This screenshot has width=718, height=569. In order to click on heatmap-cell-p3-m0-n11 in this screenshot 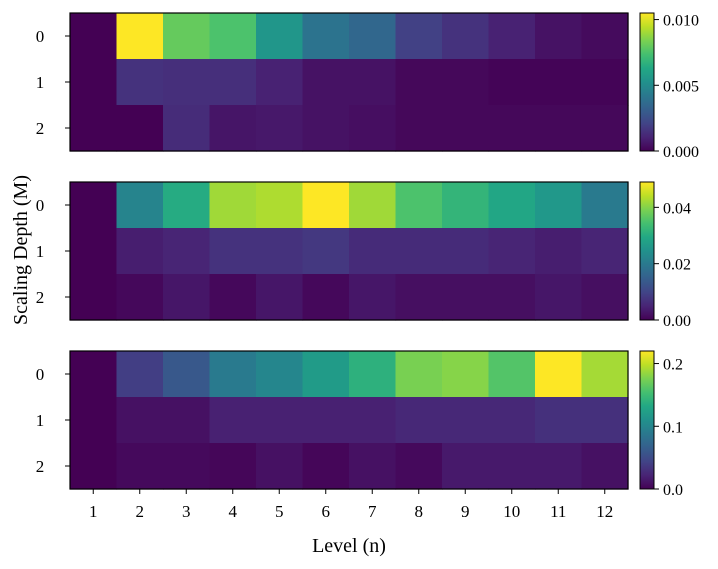, I will do `click(559, 374)`.